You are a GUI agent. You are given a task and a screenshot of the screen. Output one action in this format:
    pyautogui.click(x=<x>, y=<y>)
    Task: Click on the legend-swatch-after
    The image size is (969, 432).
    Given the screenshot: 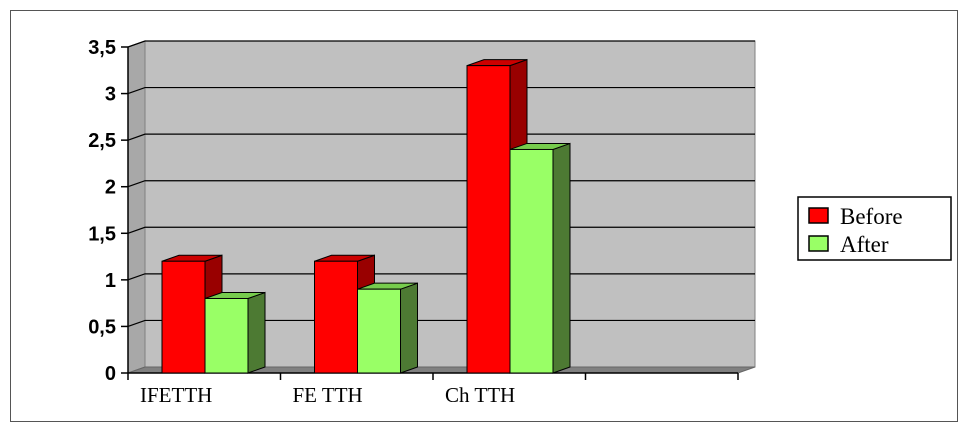 What is the action you would take?
    pyautogui.click(x=818, y=243)
    